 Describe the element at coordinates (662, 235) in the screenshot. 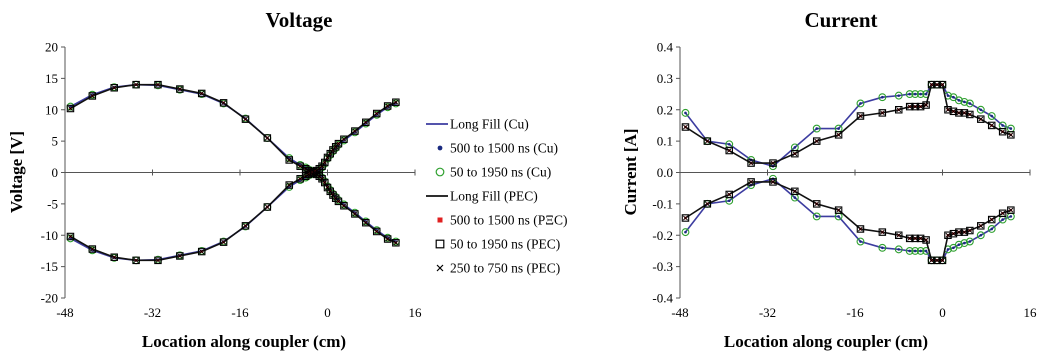

I see `current-y-tick-label: -0.2` at that location.